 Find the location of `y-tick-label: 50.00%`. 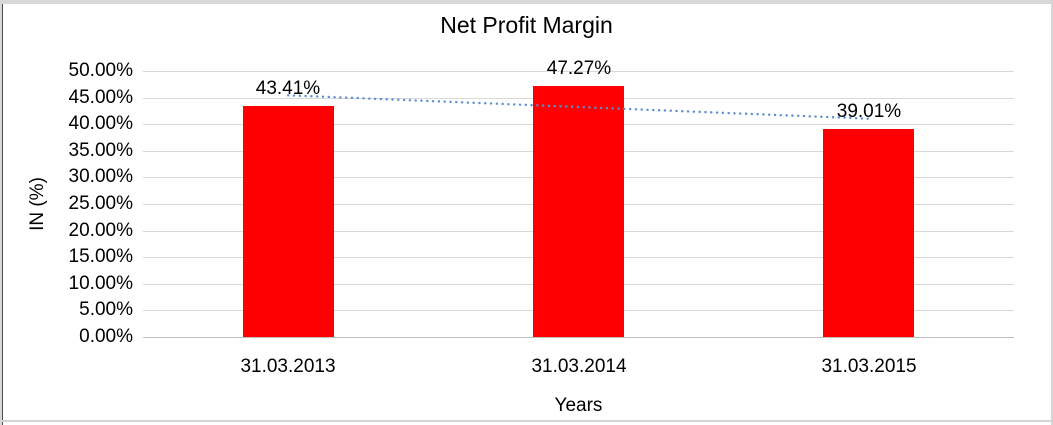

y-tick-label: 50.00% is located at coordinates (100, 70).